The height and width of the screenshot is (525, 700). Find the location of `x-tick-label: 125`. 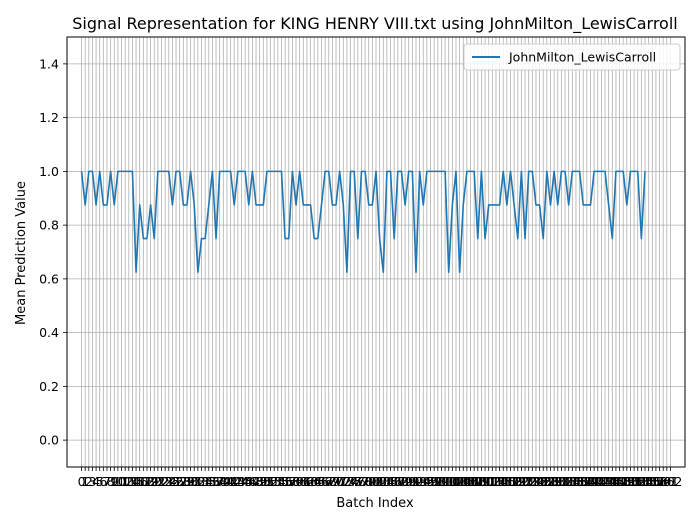

x-tick-label: 125 is located at coordinates (536, 481).